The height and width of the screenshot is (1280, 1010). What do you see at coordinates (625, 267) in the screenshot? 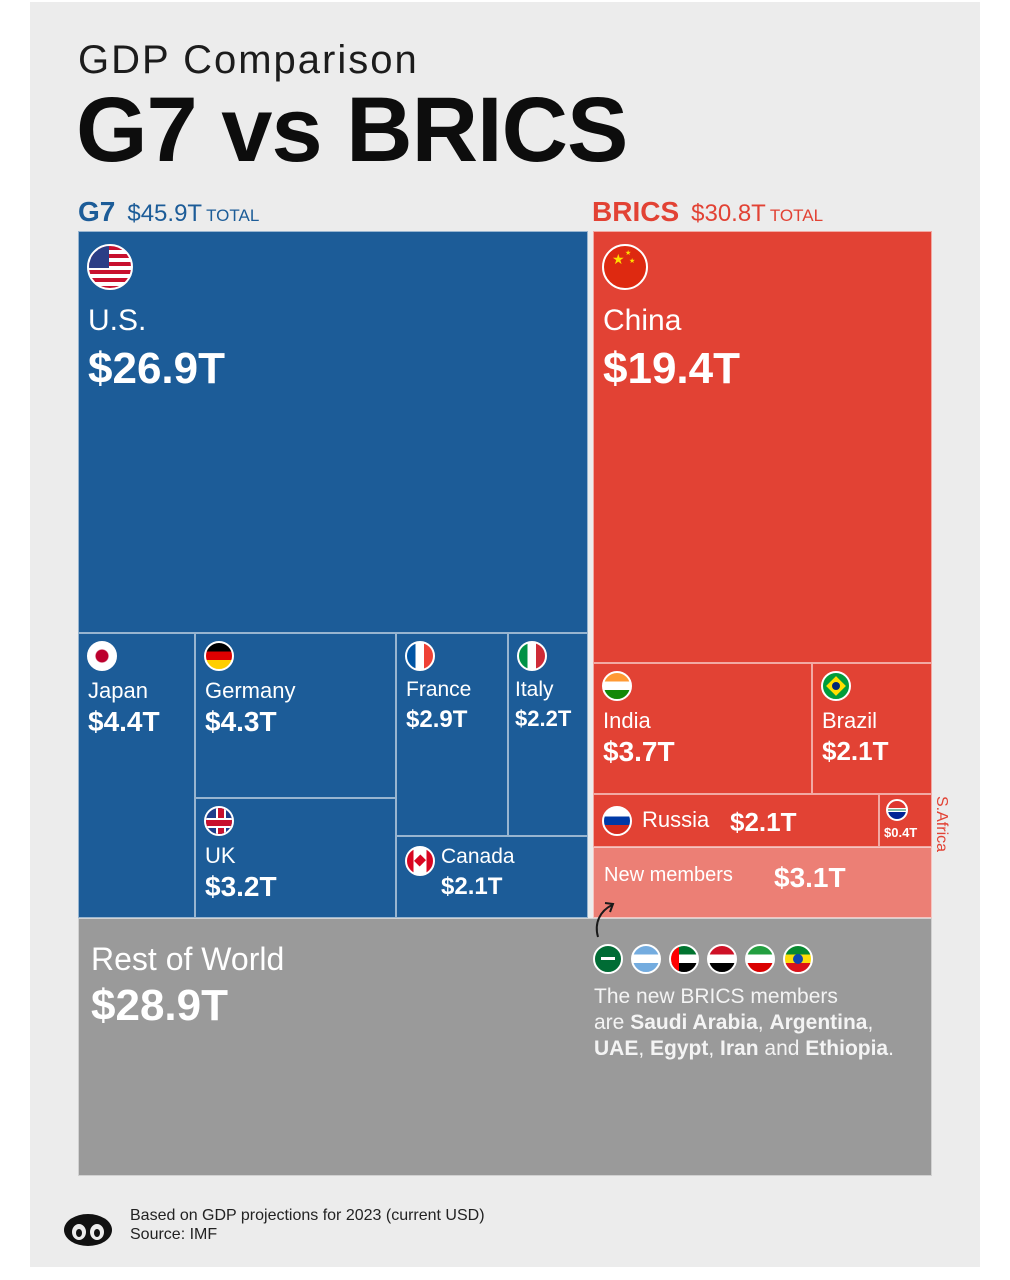
I see `china-flag-icon: ★ ★ ★` at bounding box center [625, 267].